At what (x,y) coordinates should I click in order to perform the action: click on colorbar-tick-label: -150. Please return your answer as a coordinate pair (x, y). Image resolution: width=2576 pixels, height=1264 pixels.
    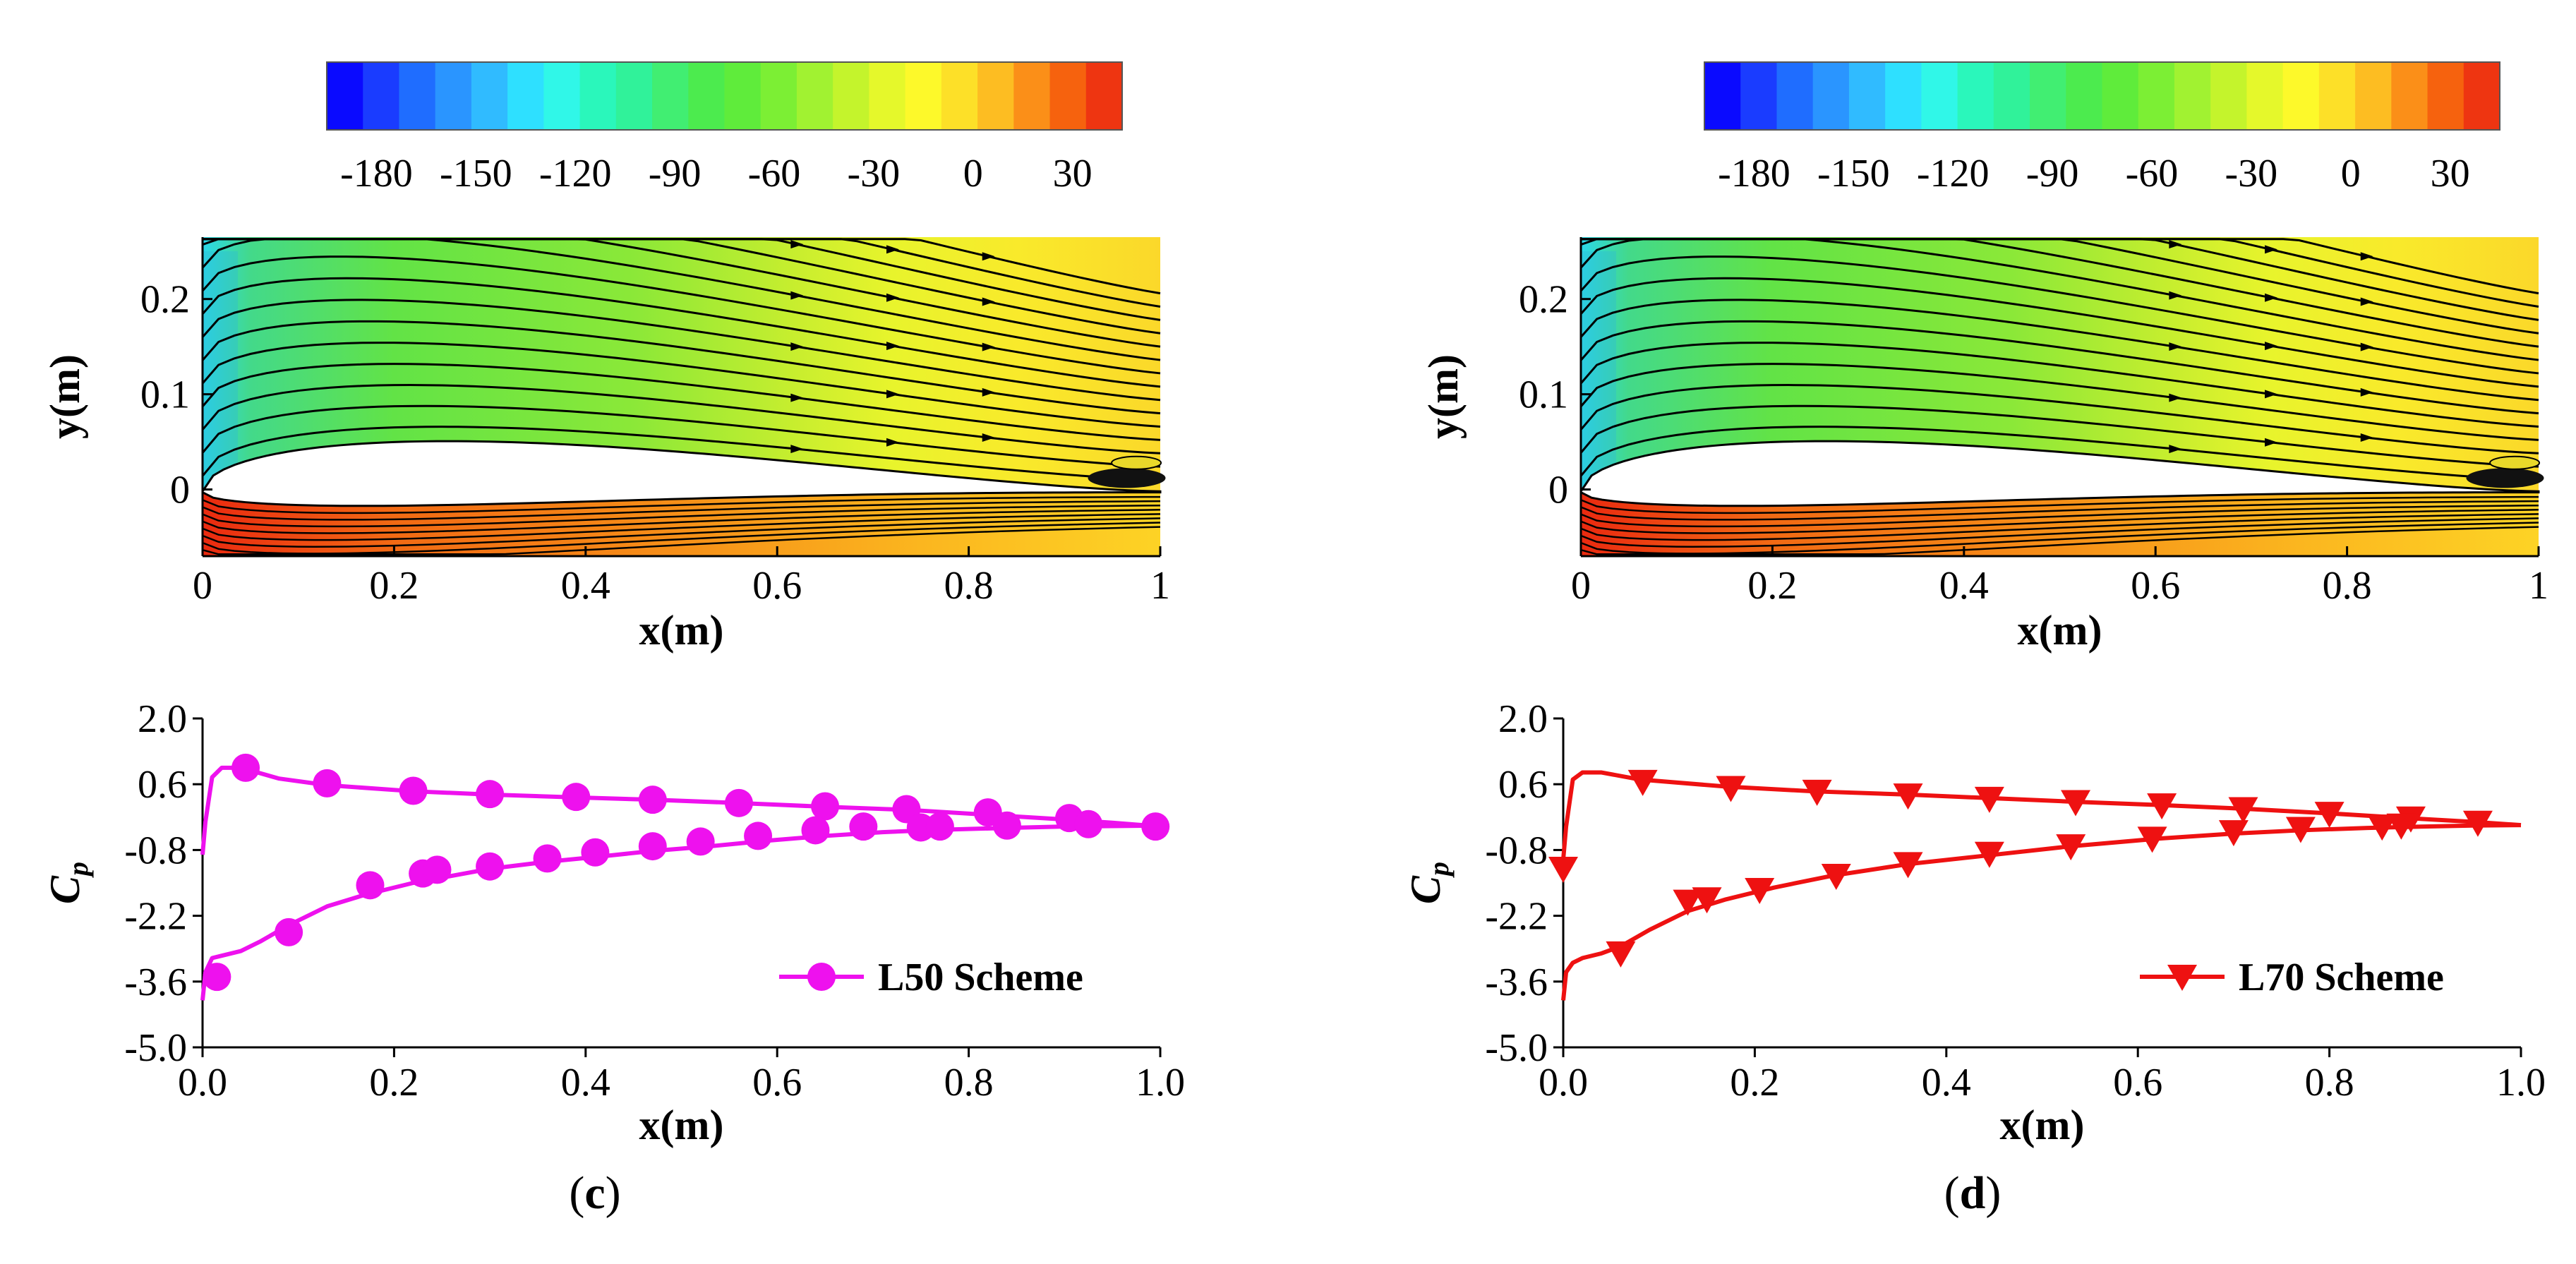
    Looking at the image, I should click on (476, 173).